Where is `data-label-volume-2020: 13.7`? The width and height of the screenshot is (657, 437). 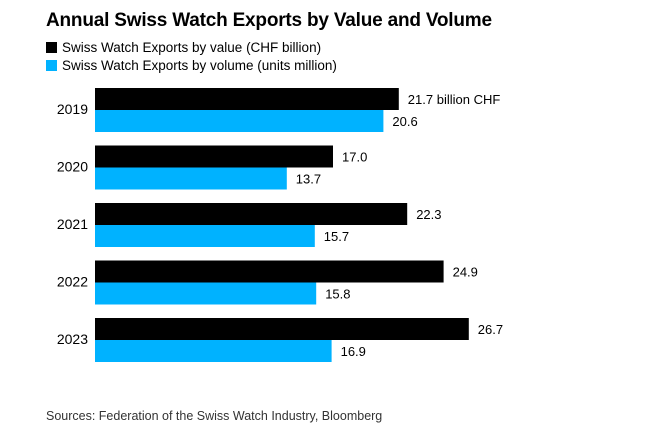 data-label-volume-2020: 13.7 is located at coordinates (308, 179).